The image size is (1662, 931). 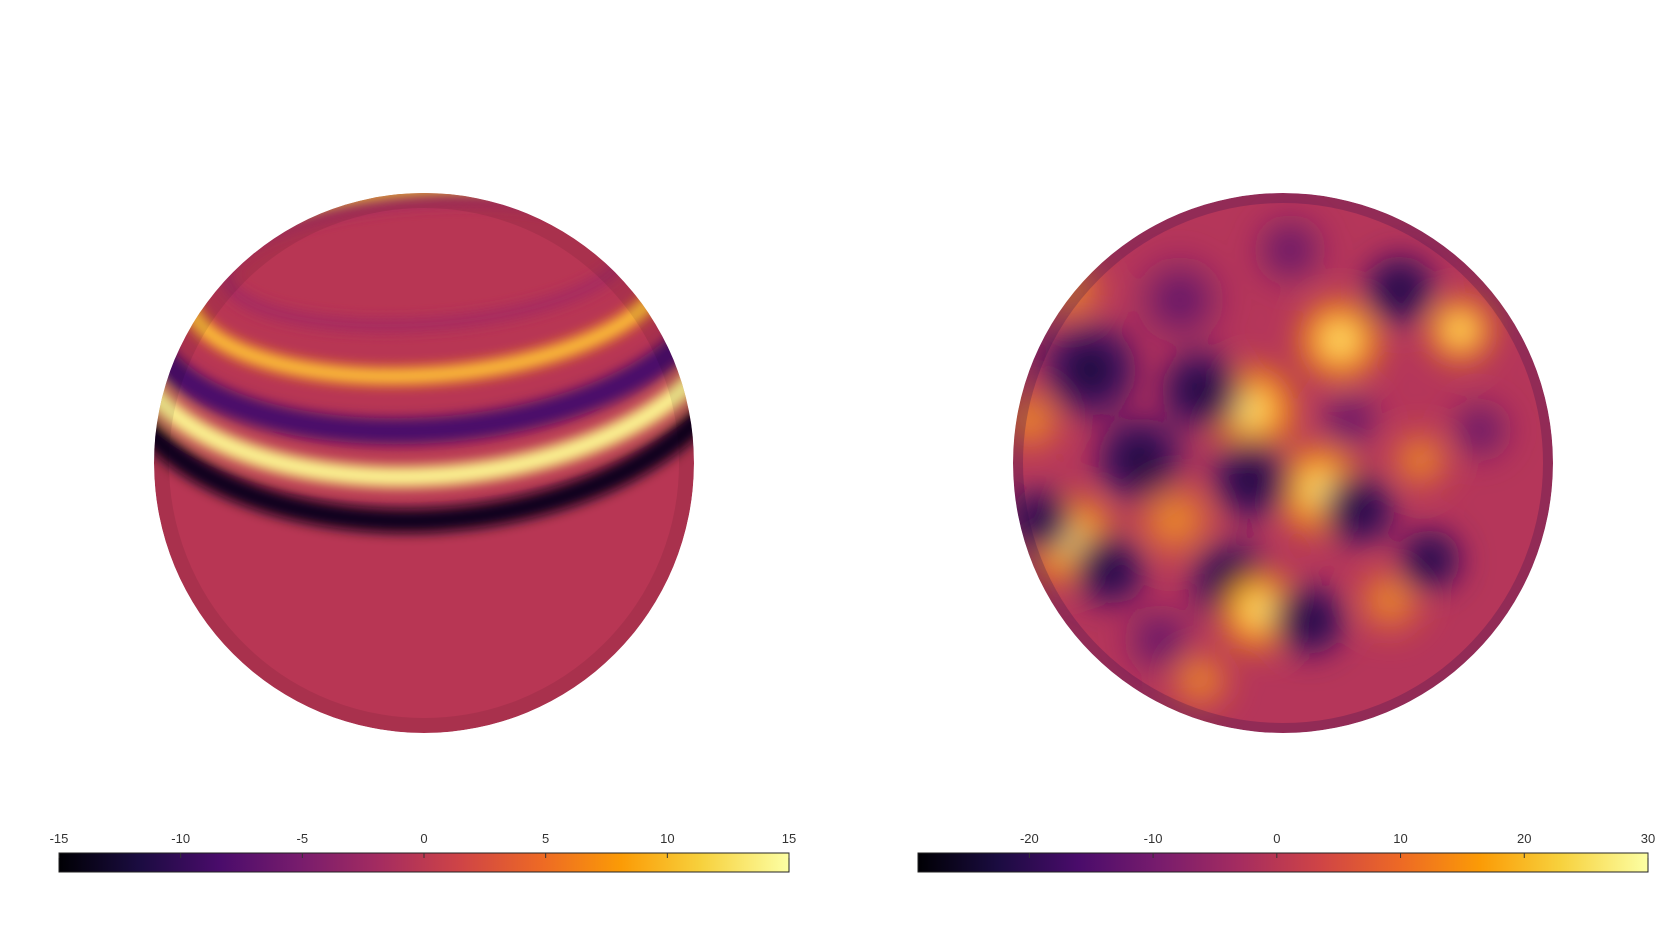 What do you see at coordinates (1524, 838) in the screenshot?
I see `tick-label: 20` at bounding box center [1524, 838].